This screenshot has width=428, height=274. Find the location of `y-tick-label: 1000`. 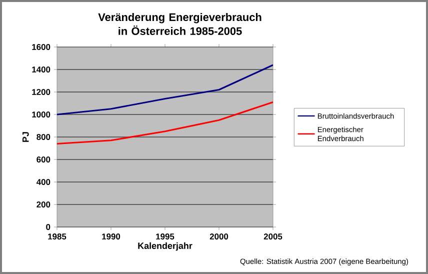

y-tick-label: 1000 is located at coordinates (41, 115).